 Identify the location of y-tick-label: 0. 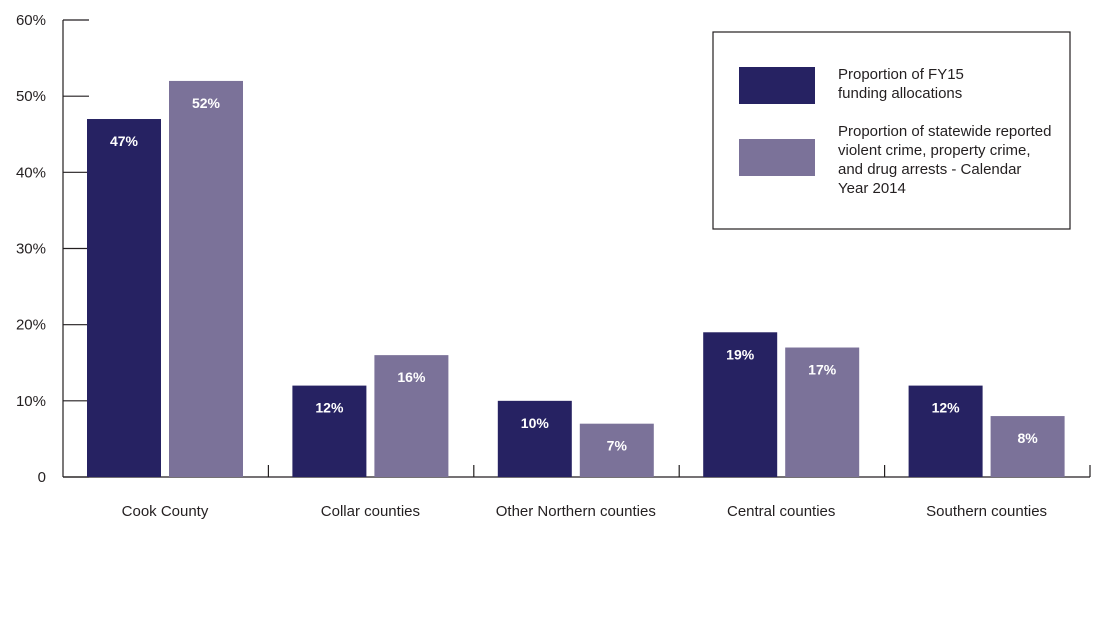
(42, 477).